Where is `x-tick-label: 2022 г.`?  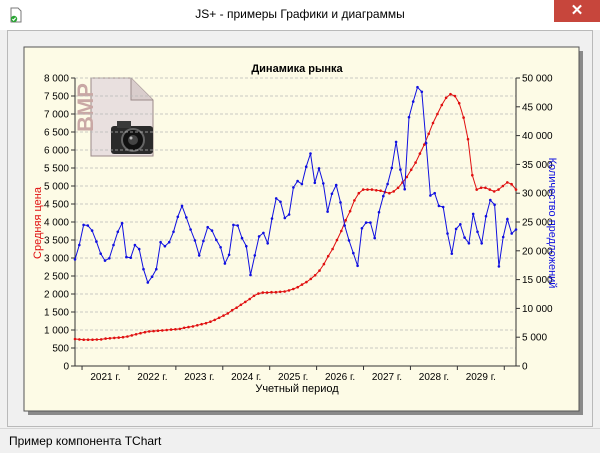 x-tick-label: 2022 г. is located at coordinates (152, 377).